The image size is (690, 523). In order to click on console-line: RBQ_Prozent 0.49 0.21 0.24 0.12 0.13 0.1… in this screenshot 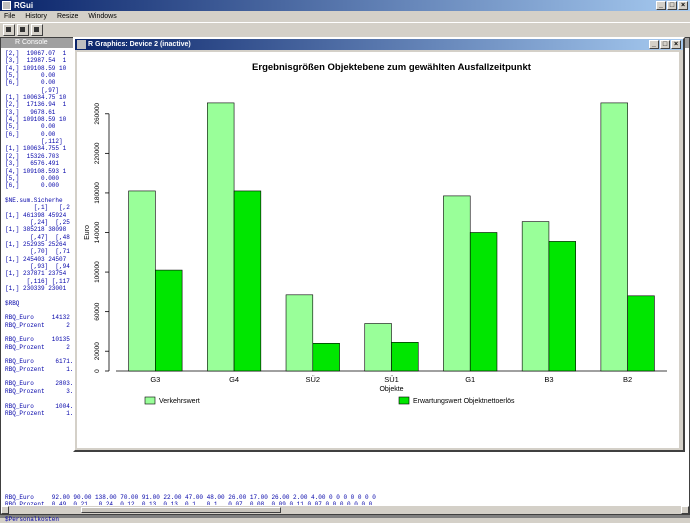, I will do `click(190, 504)`.